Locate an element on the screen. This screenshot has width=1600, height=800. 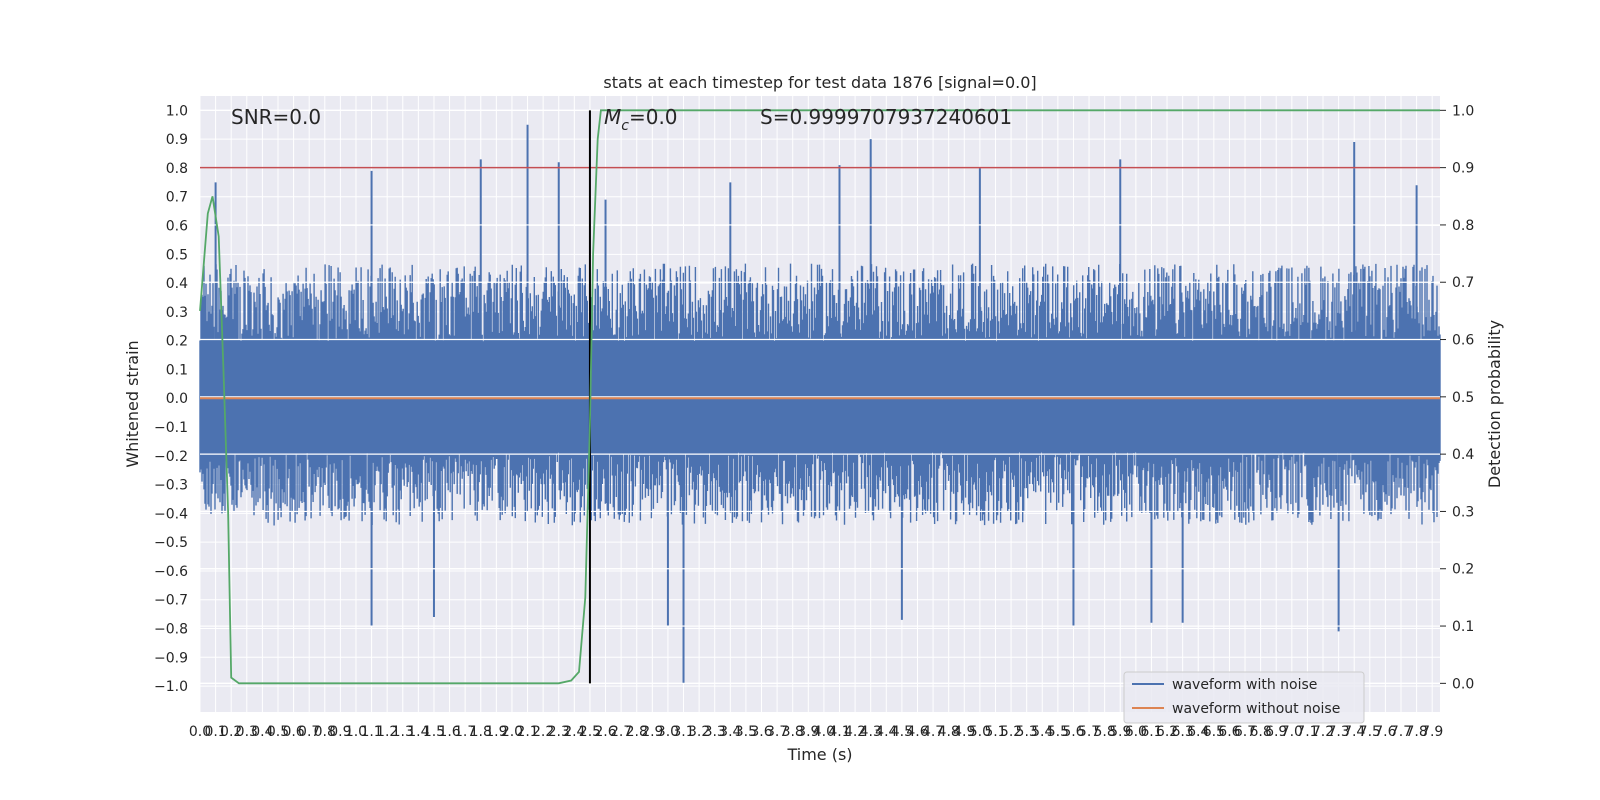
y-tick-label-left: 0.0 is located at coordinates (177, 399).